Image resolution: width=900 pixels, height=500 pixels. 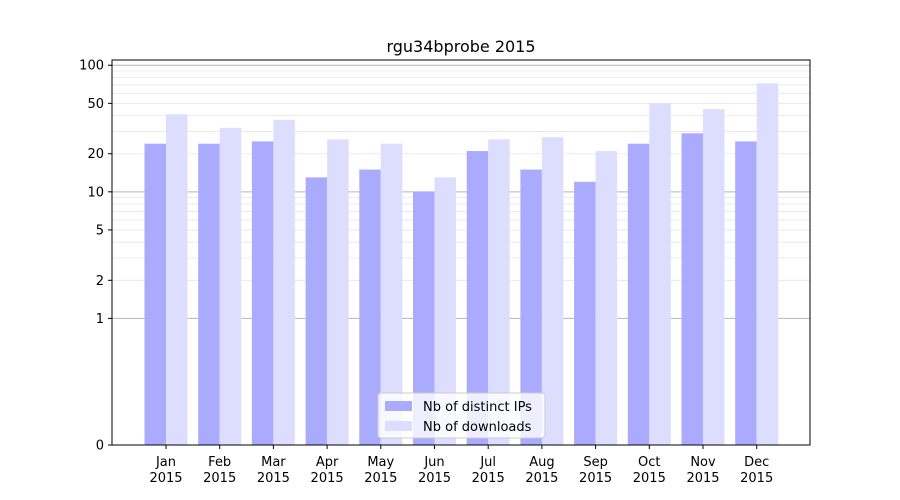 What do you see at coordinates (100, 230) in the screenshot?
I see `y-tick-label: 5` at bounding box center [100, 230].